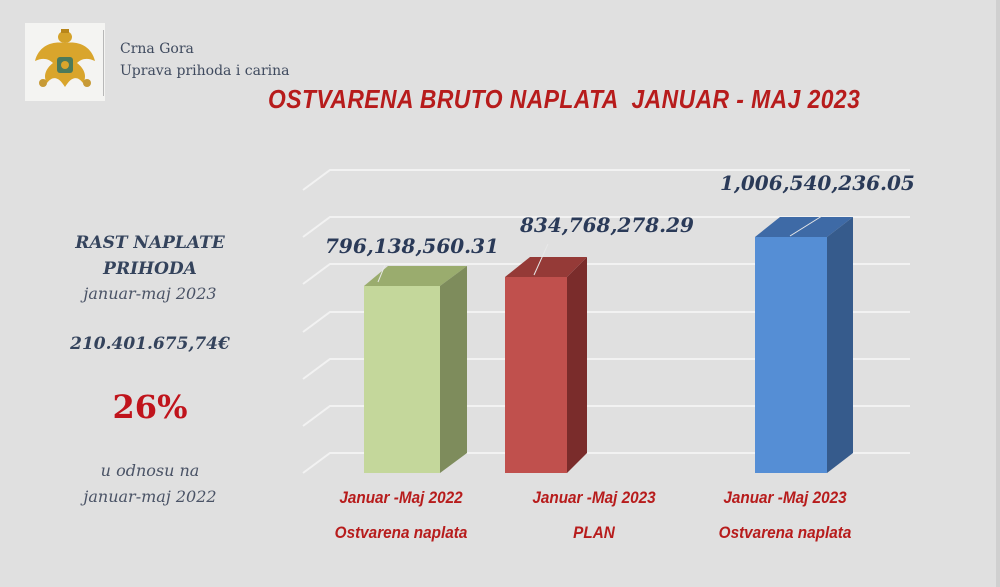  I want to click on org-agency: Uprava prihoda i carina, so click(205, 71).